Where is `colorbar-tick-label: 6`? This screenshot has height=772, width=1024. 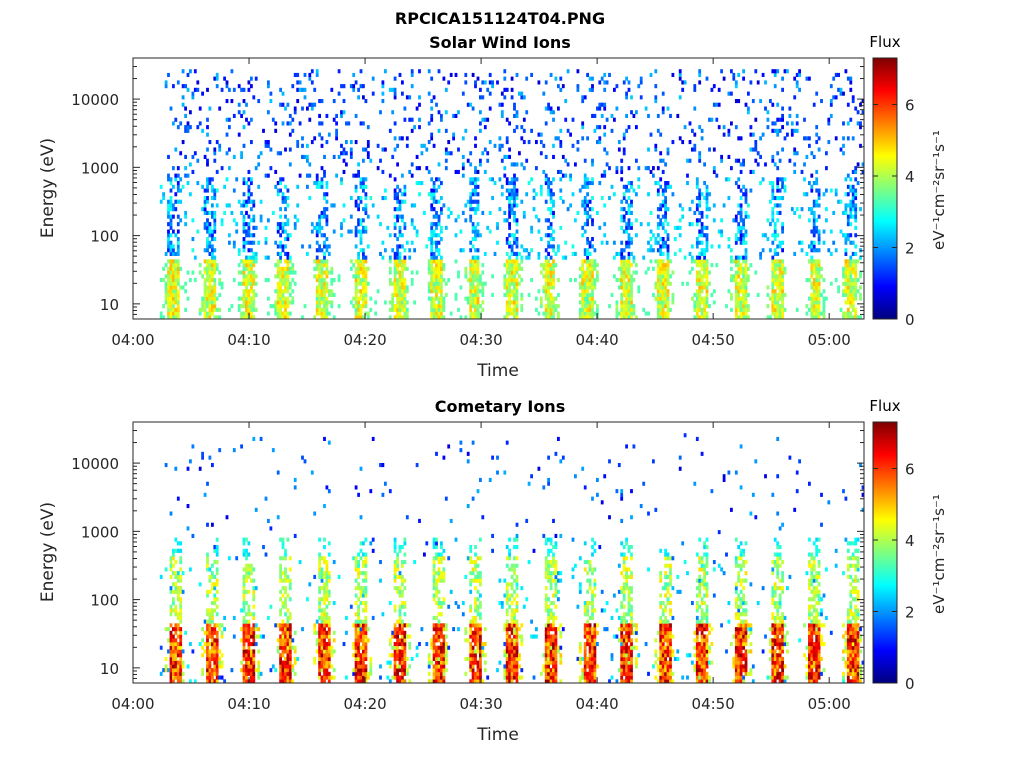 colorbar-tick-label: 6 is located at coordinates (910, 105).